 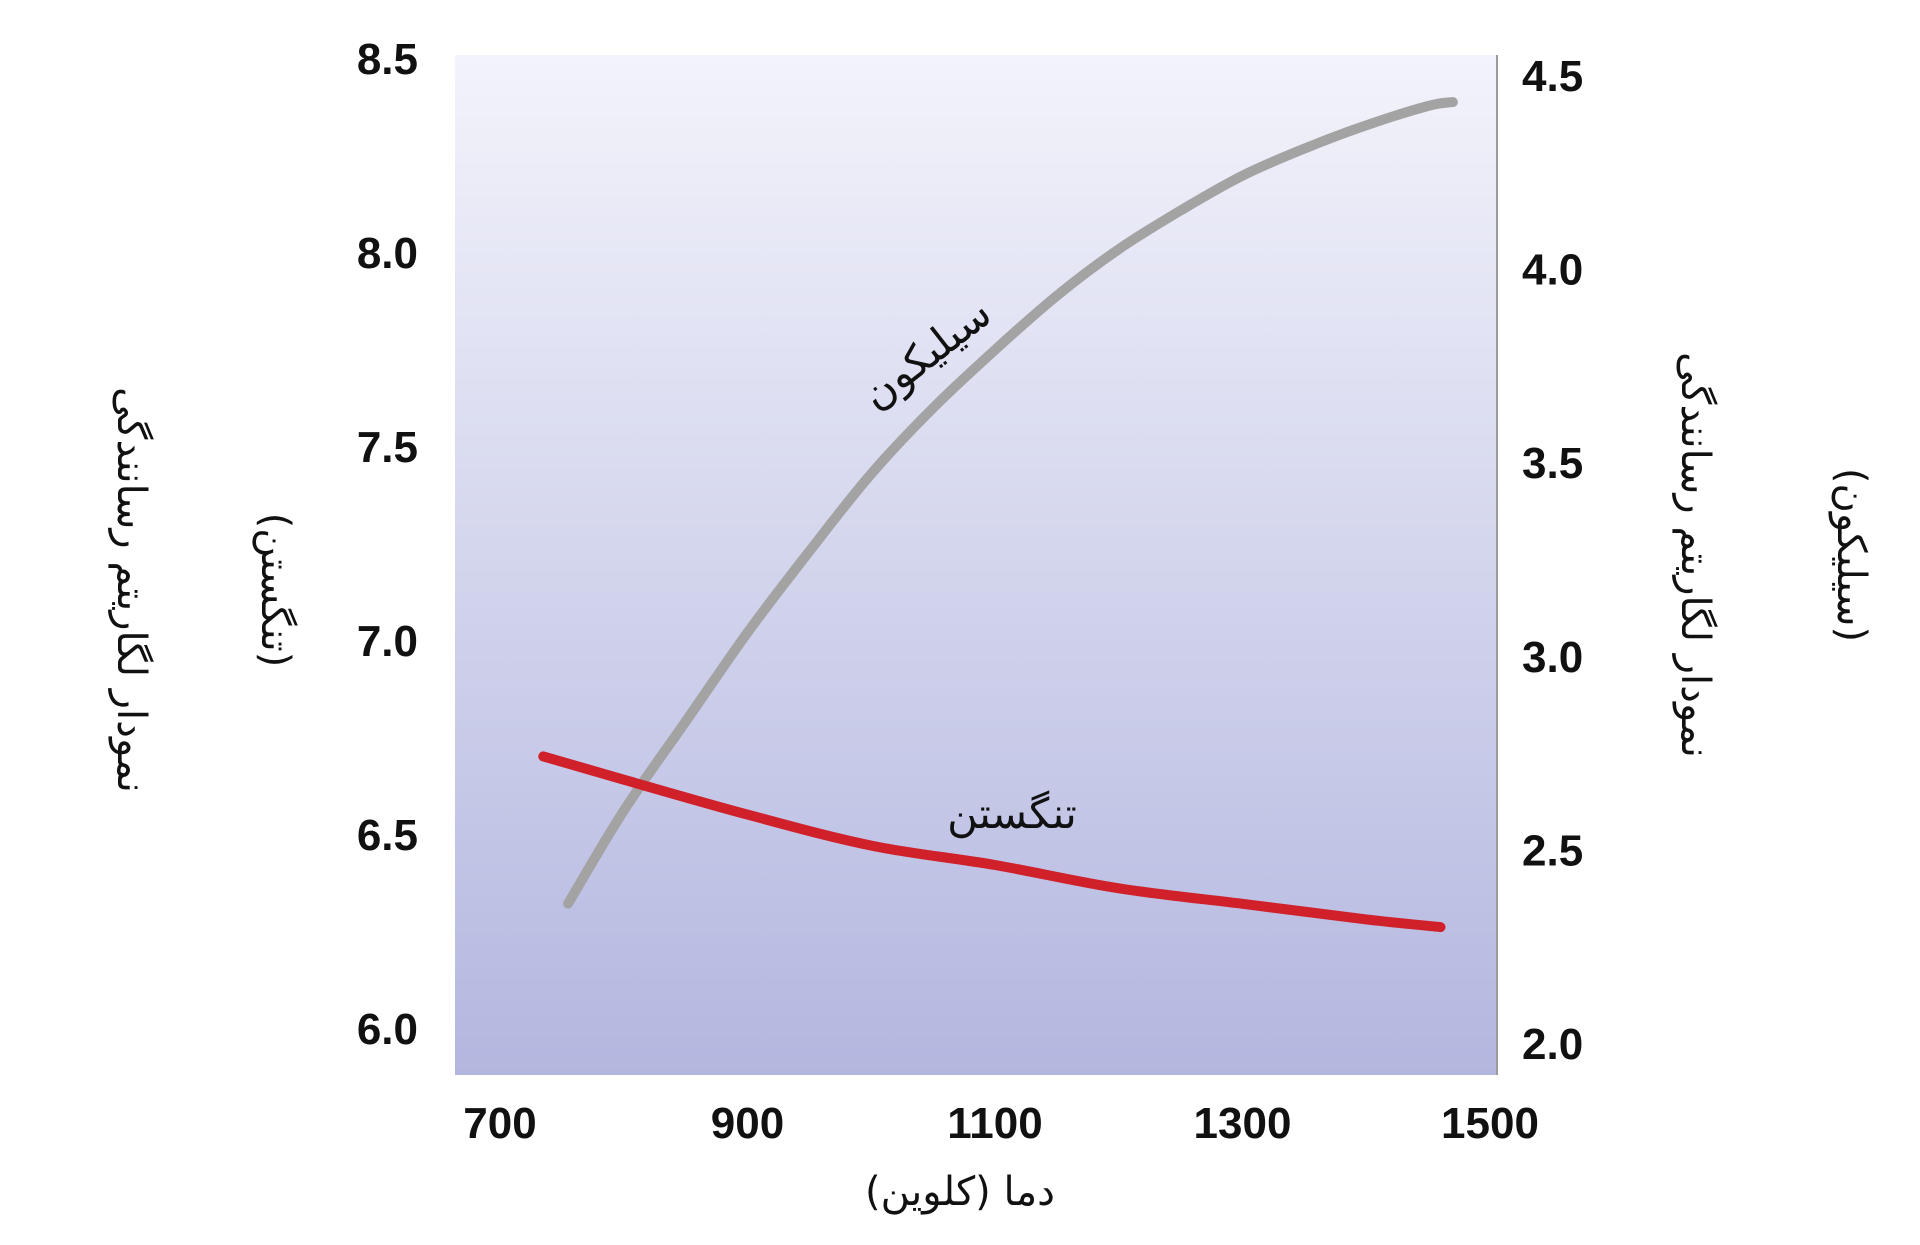 I want to click on x-tick-labels: 700 900 1100 1300 1500, so click(x=1001, y=1123).